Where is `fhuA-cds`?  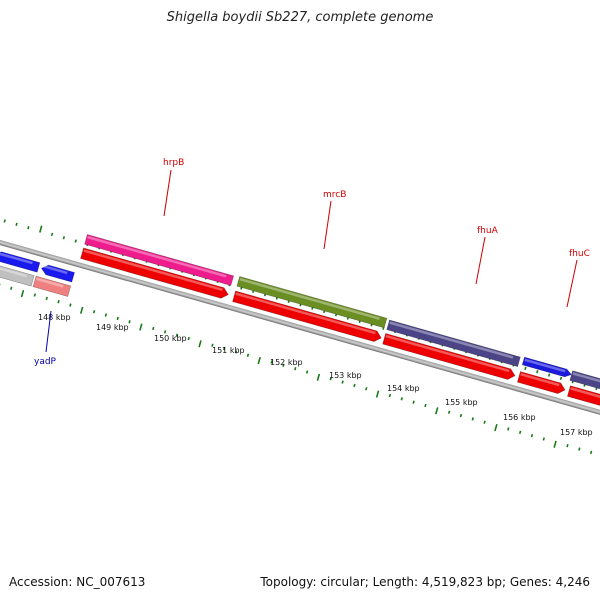
fhuA-cds is located at coordinates (449, 356).